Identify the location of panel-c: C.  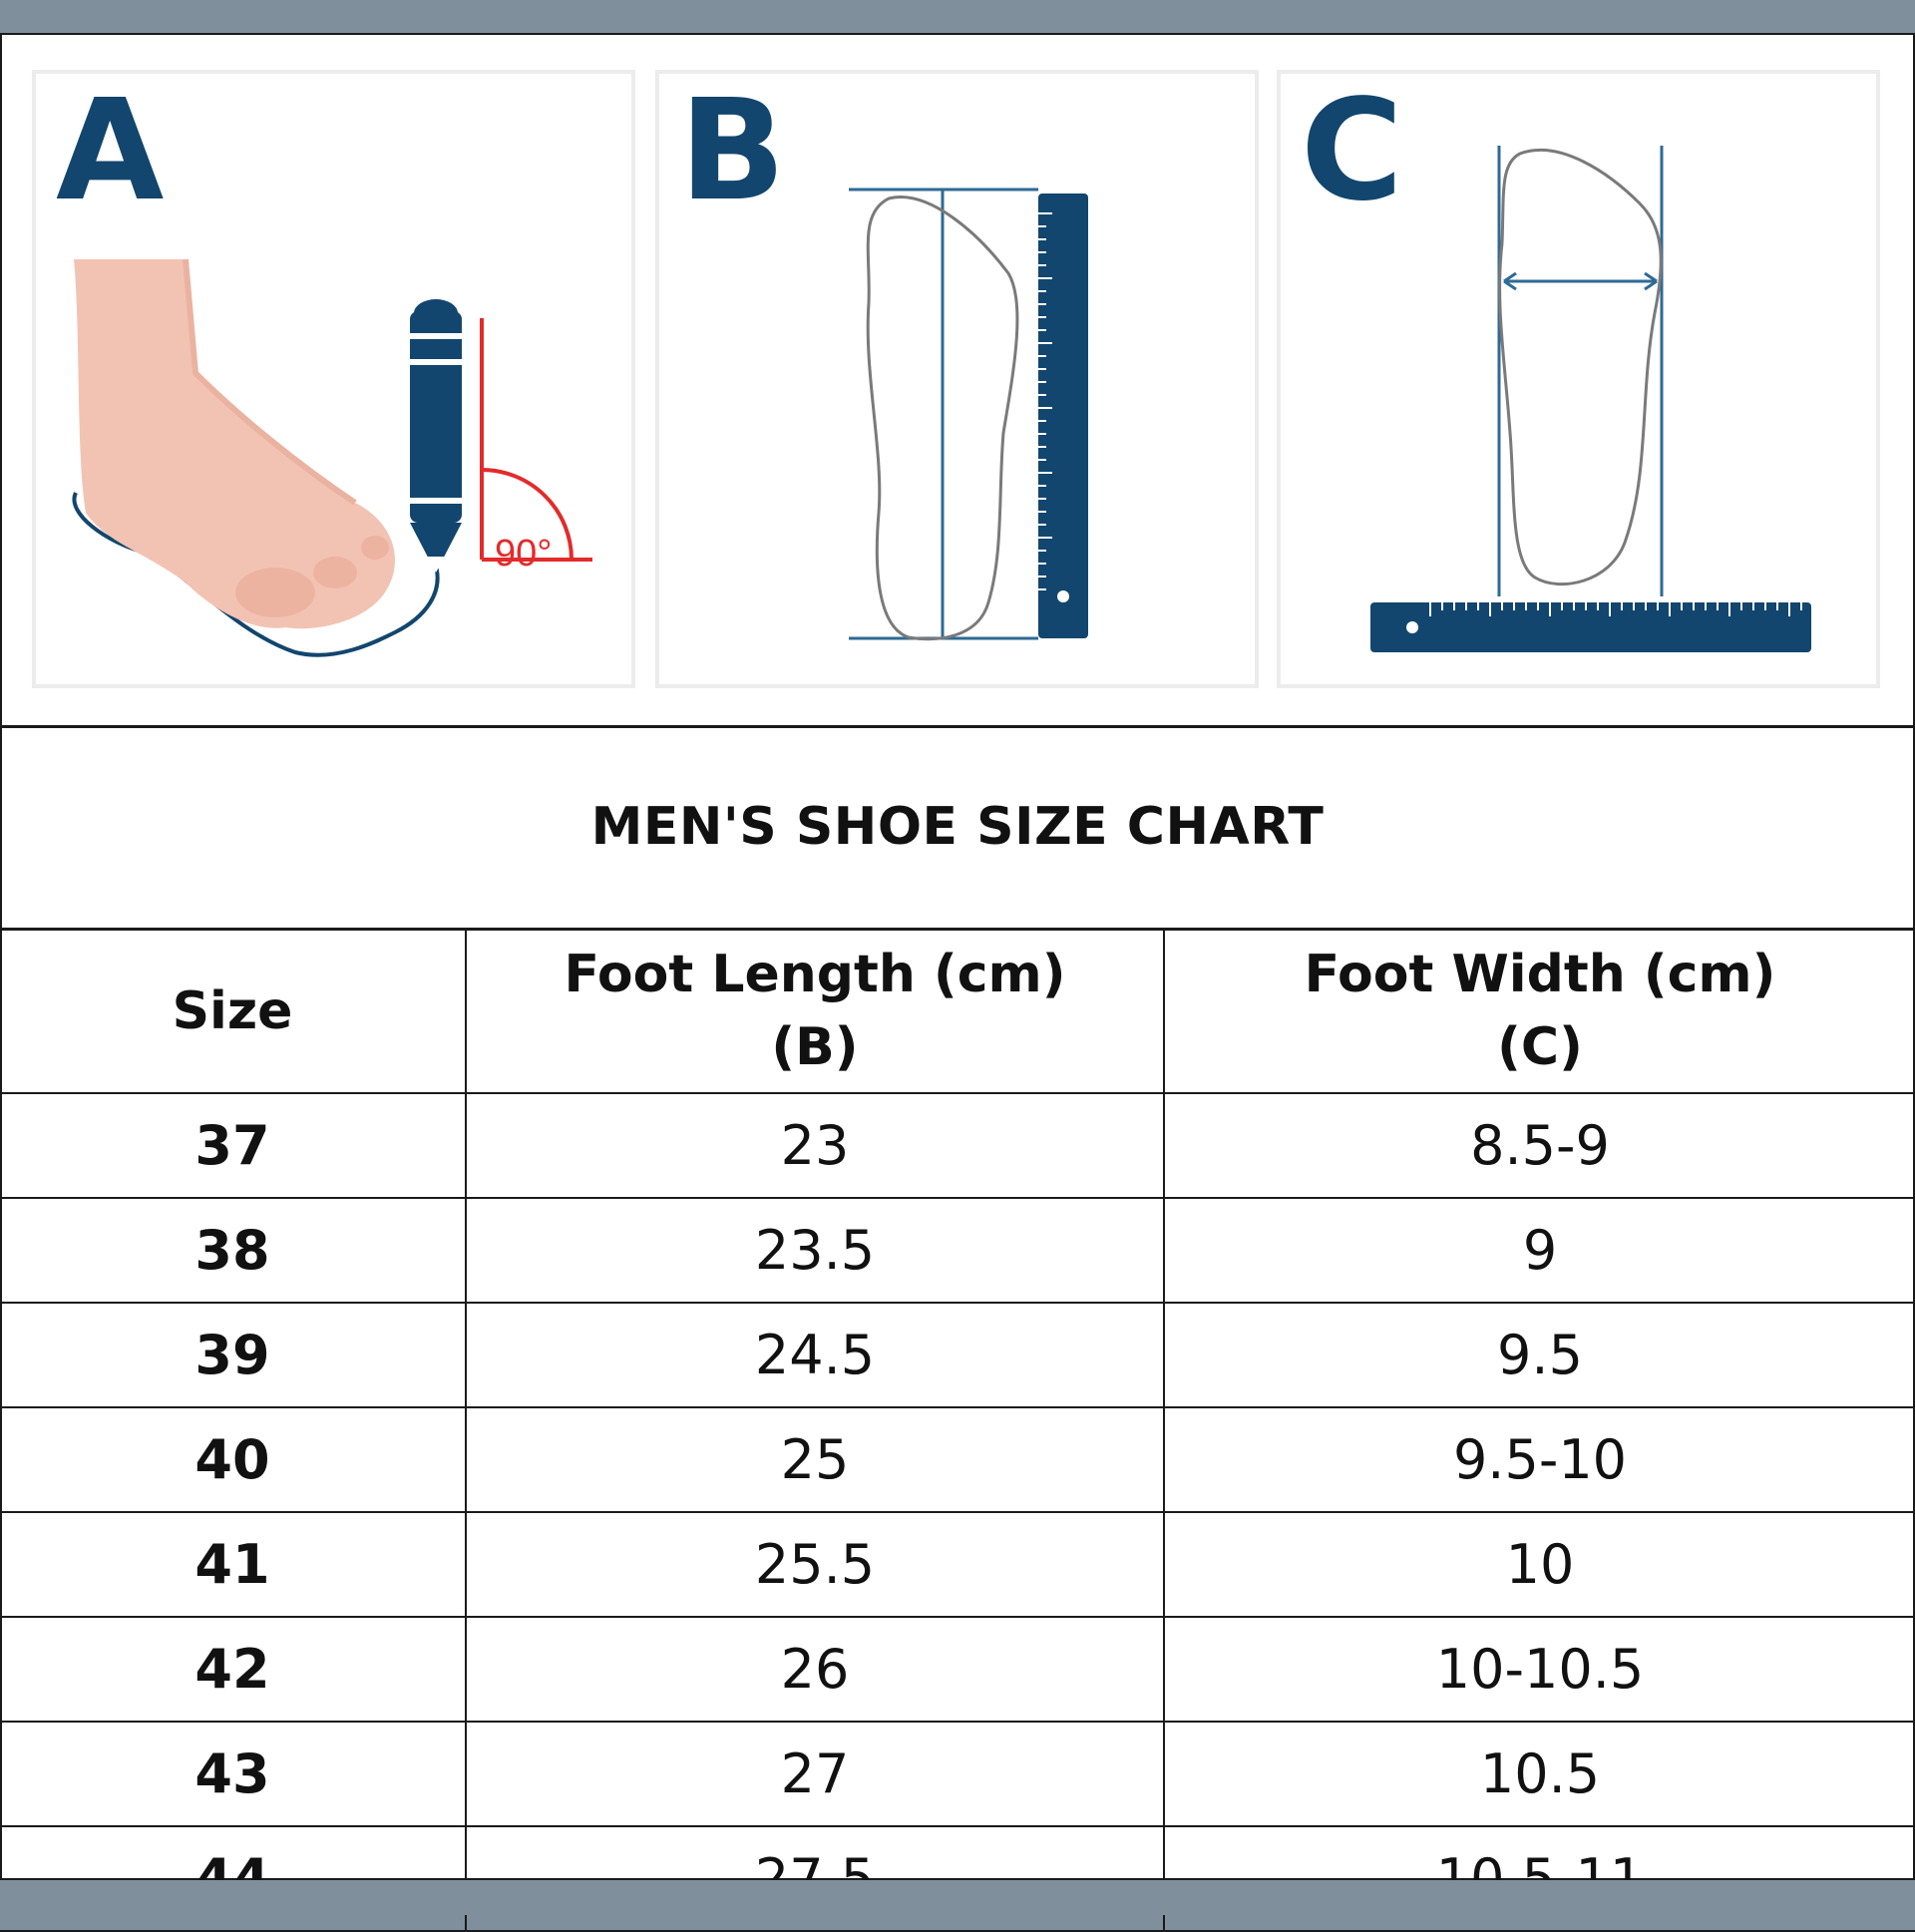
(1578, 379).